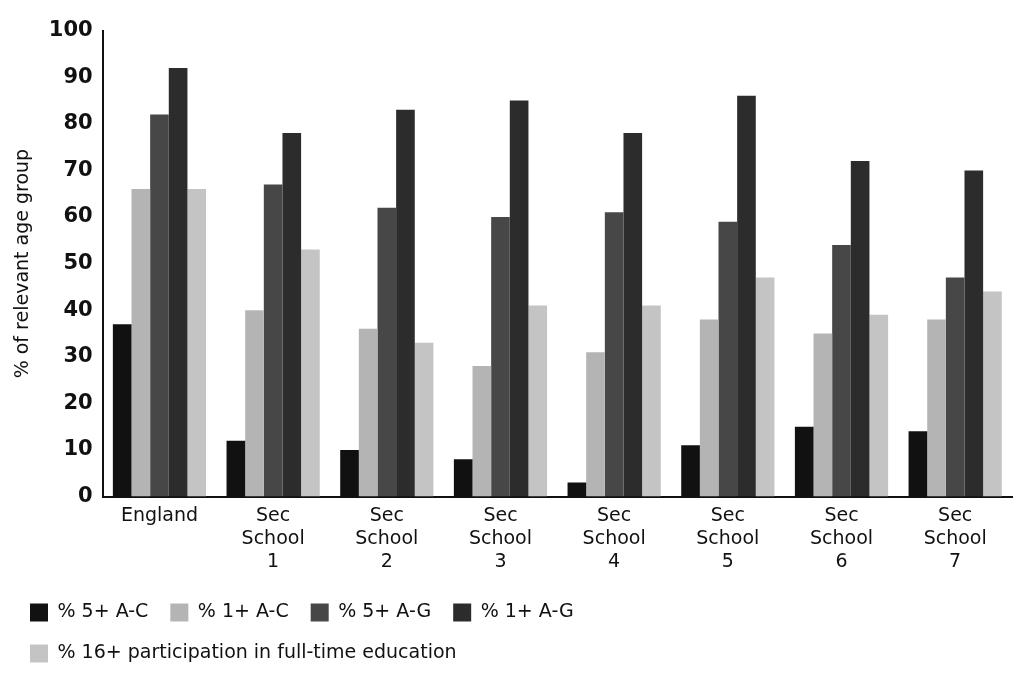 The width and height of the screenshot is (1030, 681). Describe the element at coordinates (78, 262) in the screenshot. I see `y-tick-label: 50` at that location.